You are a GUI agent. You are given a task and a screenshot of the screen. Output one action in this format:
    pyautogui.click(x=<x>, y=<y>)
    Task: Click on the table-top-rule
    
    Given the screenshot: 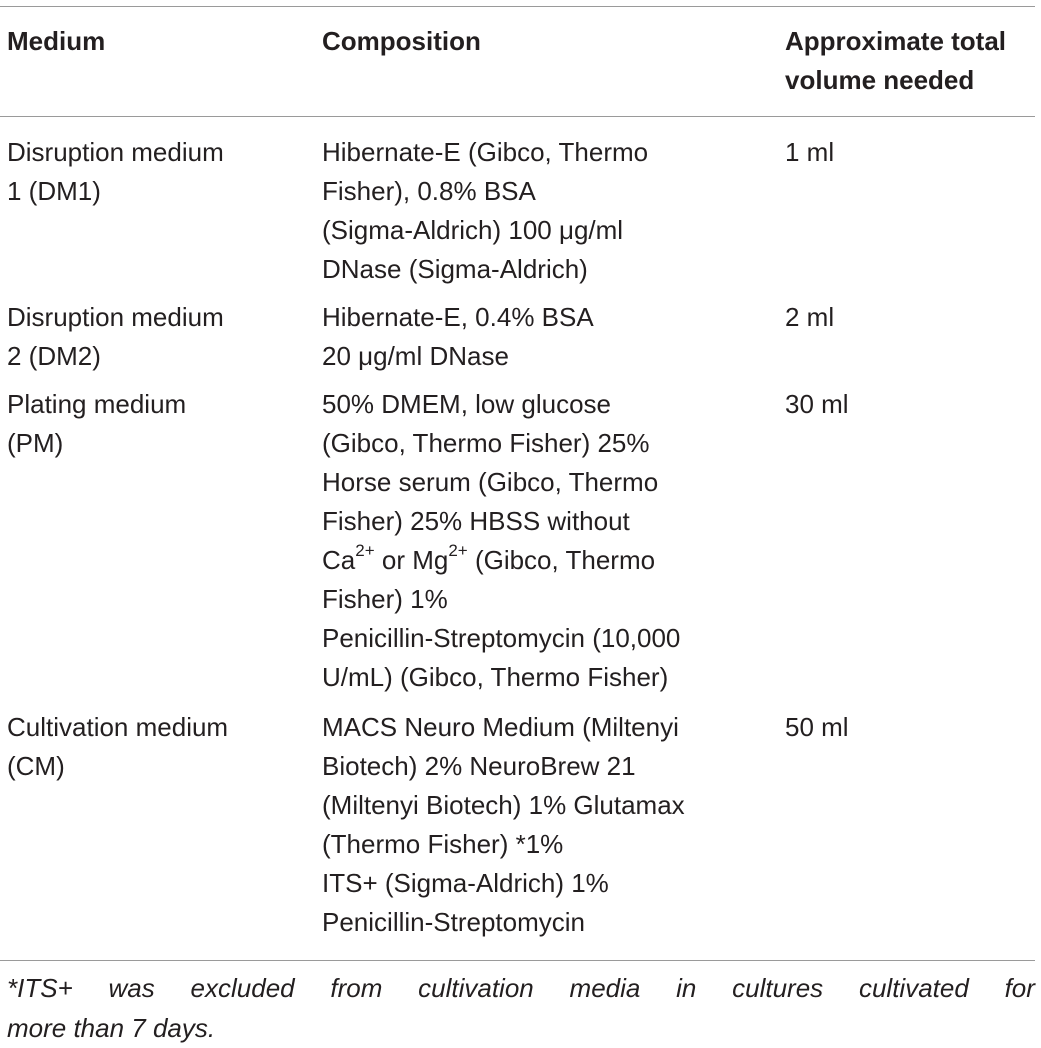 What is the action you would take?
    pyautogui.click(x=517, y=6)
    